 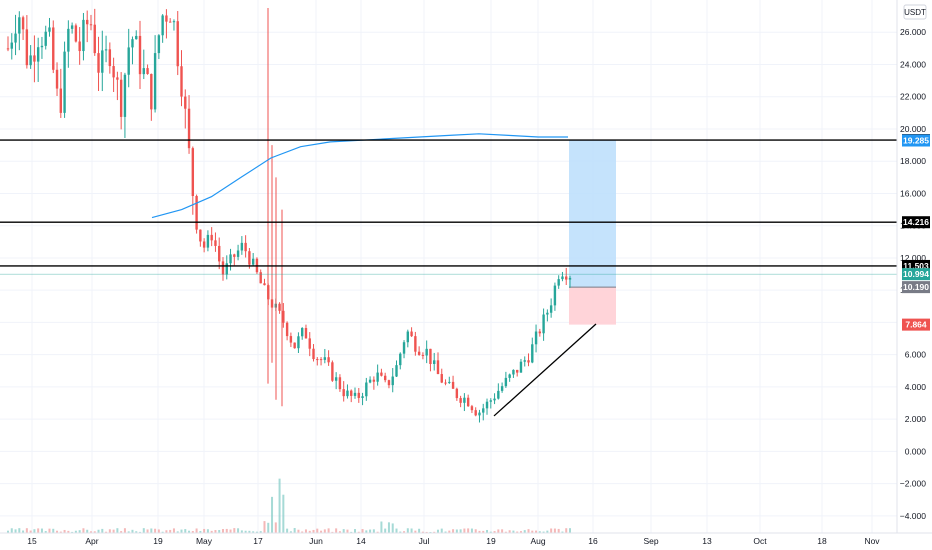 What do you see at coordinates (913, 97) in the screenshot?
I see `y-tick-label: 22.000` at bounding box center [913, 97].